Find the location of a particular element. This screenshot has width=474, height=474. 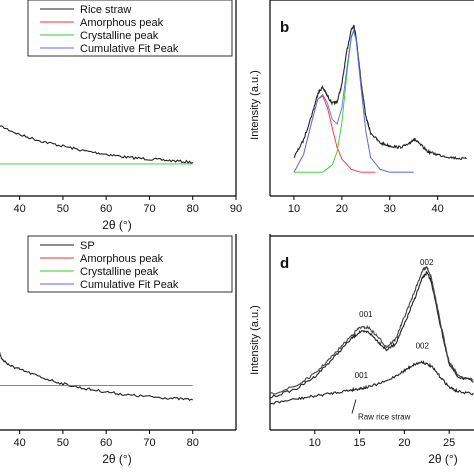

x-tick-label: 25 is located at coordinates (449, 443).